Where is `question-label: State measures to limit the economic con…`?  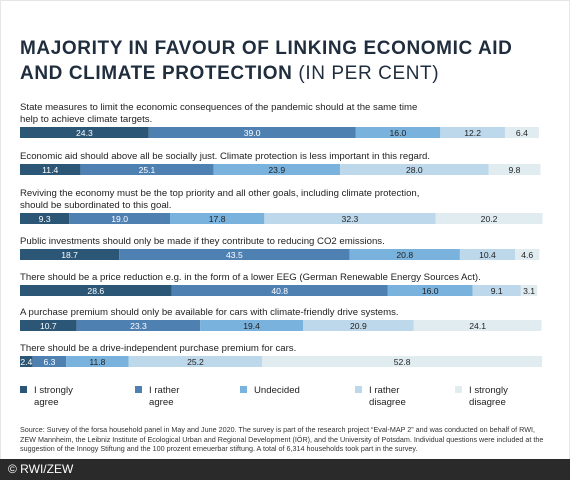
question-label: State measures to limit the economic con… is located at coordinates (218, 107).